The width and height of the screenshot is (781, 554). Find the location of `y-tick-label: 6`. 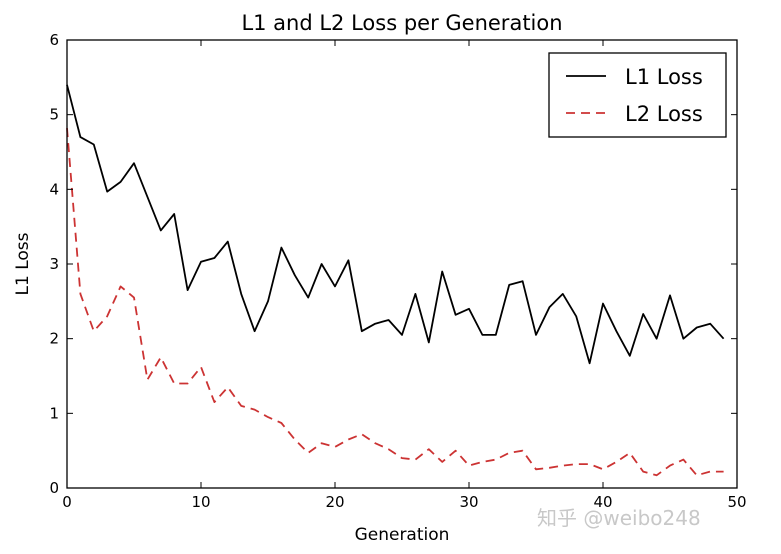

y-tick-label: 6 is located at coordinates (54, 40).